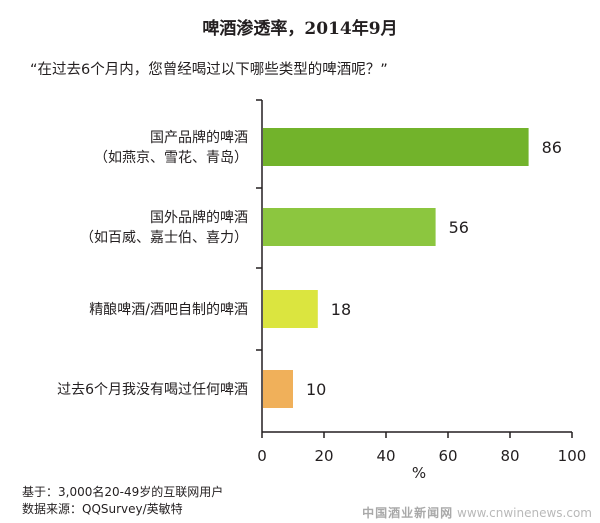  What do you see at coordinates (199, 137) in the screenshot?
I see `category-label: 国产品牌的啤酒` at bounding box center [199, 137].